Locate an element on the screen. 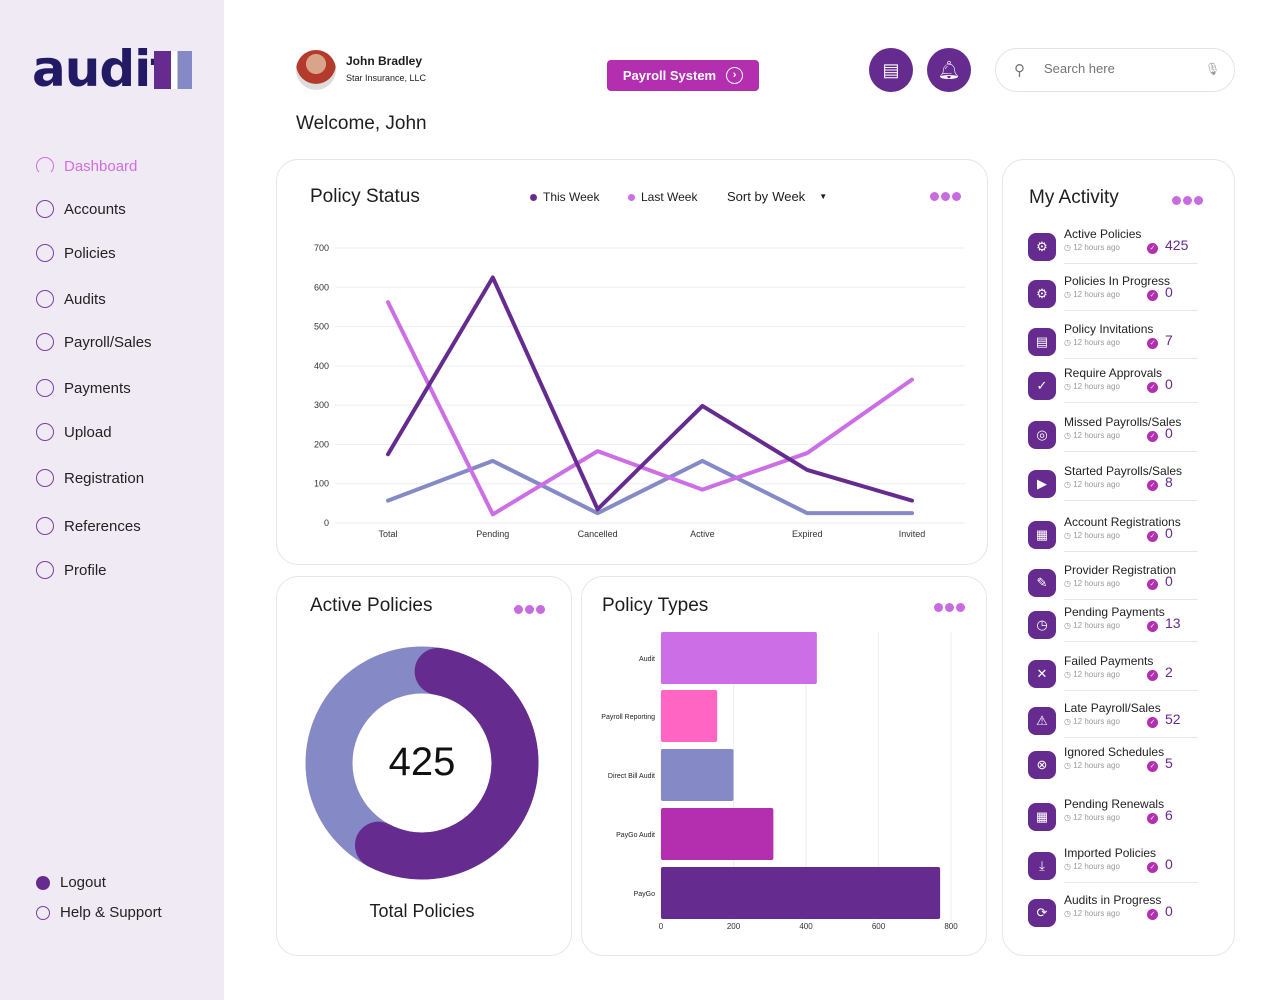 This screenshot has height=1000, width=1280. activity-count: 52 is located at coordinates (1173, 719).